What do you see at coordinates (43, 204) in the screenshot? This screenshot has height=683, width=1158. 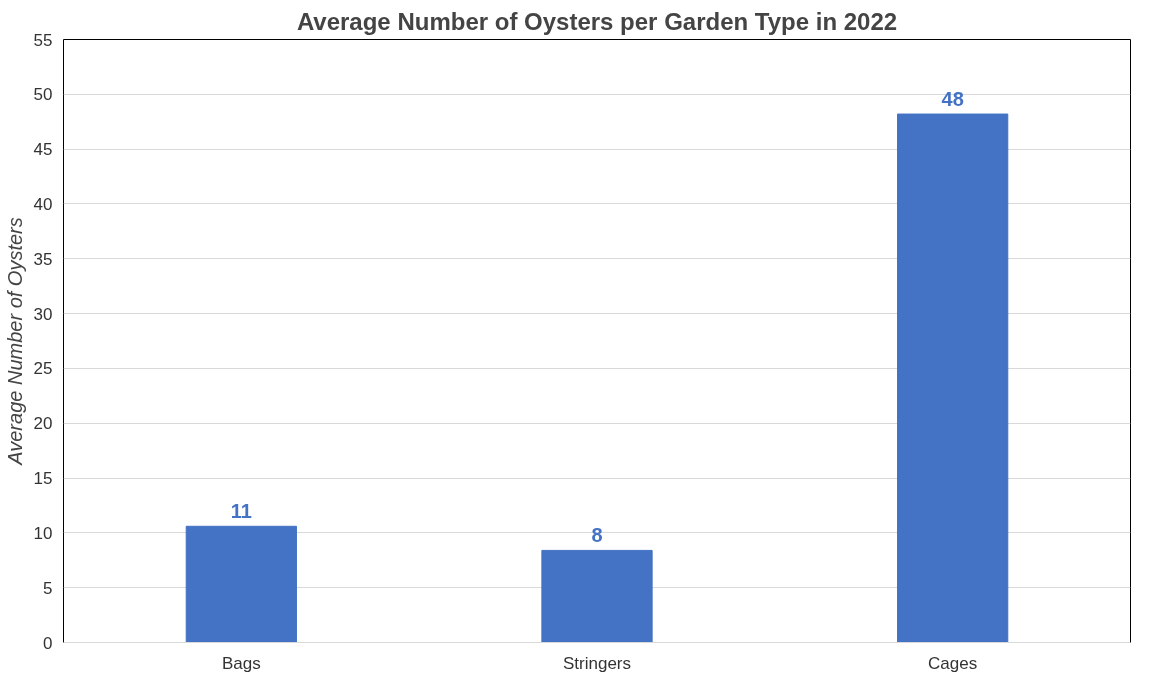 I see `y-tick-label: 40` at bounding box center [43, 204].